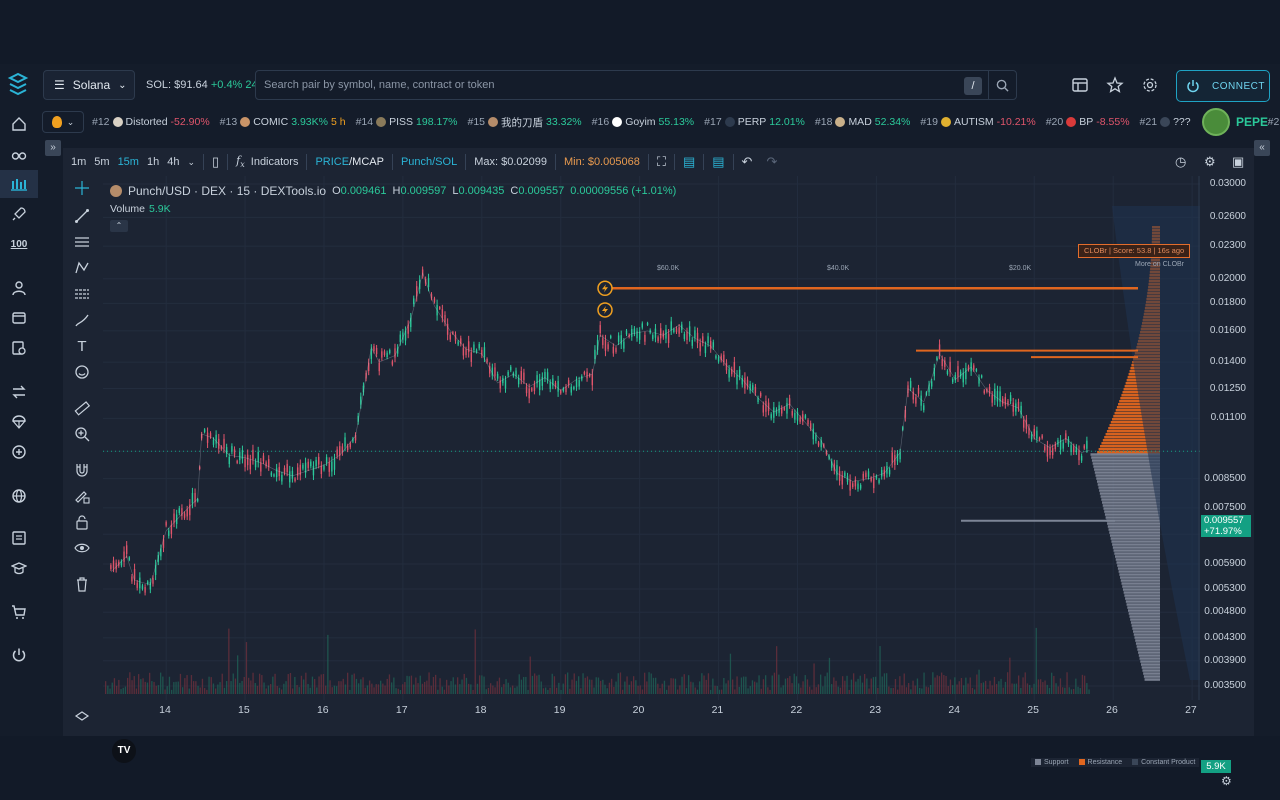 The image size is (1280, 800). Describe the element at coordinates (82, 522) in the screenshot. I see `lock-icon` at that location.